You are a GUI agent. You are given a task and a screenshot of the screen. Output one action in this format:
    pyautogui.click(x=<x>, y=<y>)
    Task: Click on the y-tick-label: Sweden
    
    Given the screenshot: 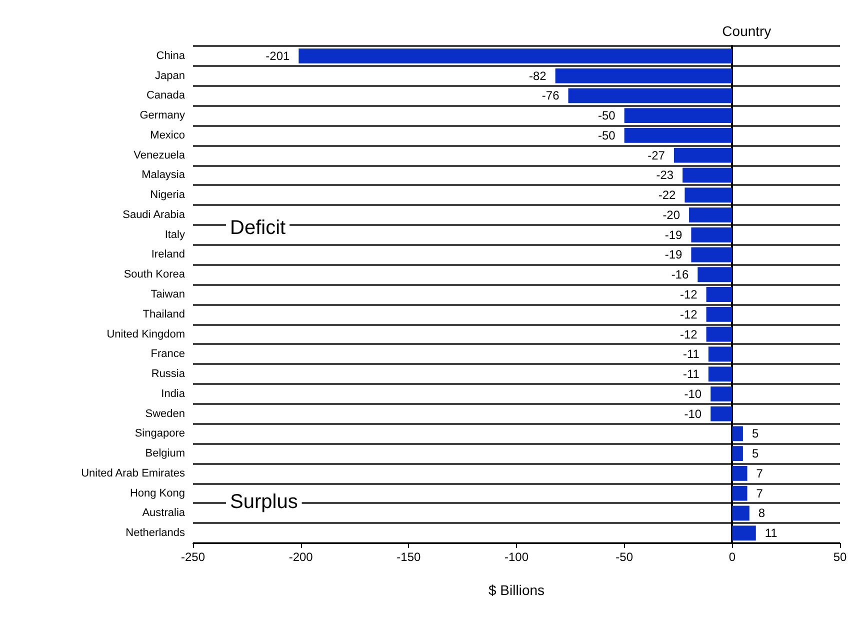 What is the action you would take?
    pyautogui.click(x=165, y=414)
    